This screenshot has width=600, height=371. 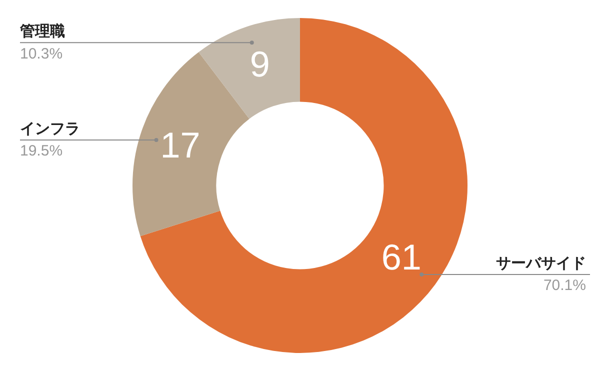 I want to click on slice-label: インフラ, so click(x=50, y=128).